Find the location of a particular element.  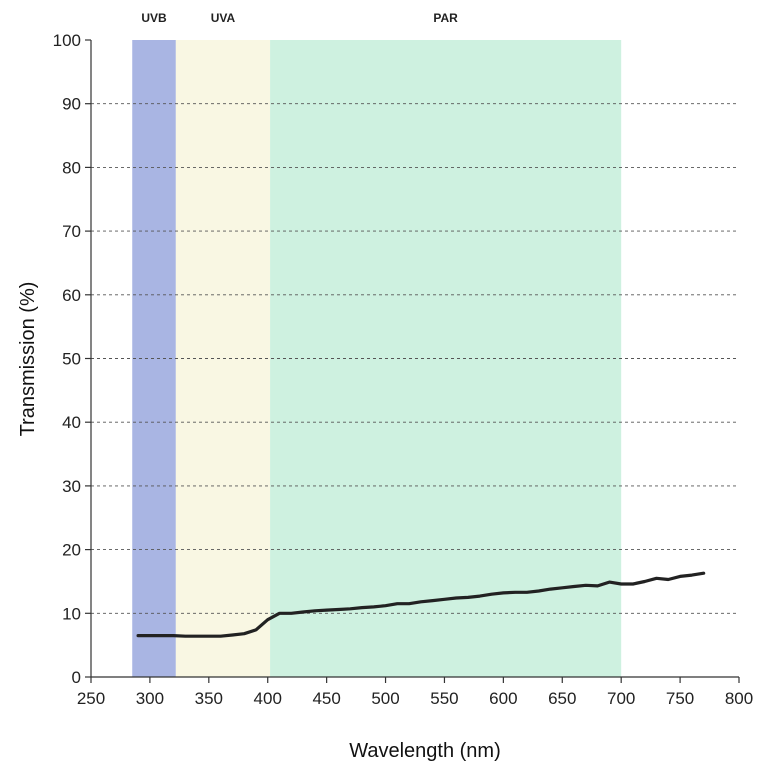

y-tick-label-20: 20 is located at coordinates (71, 550).